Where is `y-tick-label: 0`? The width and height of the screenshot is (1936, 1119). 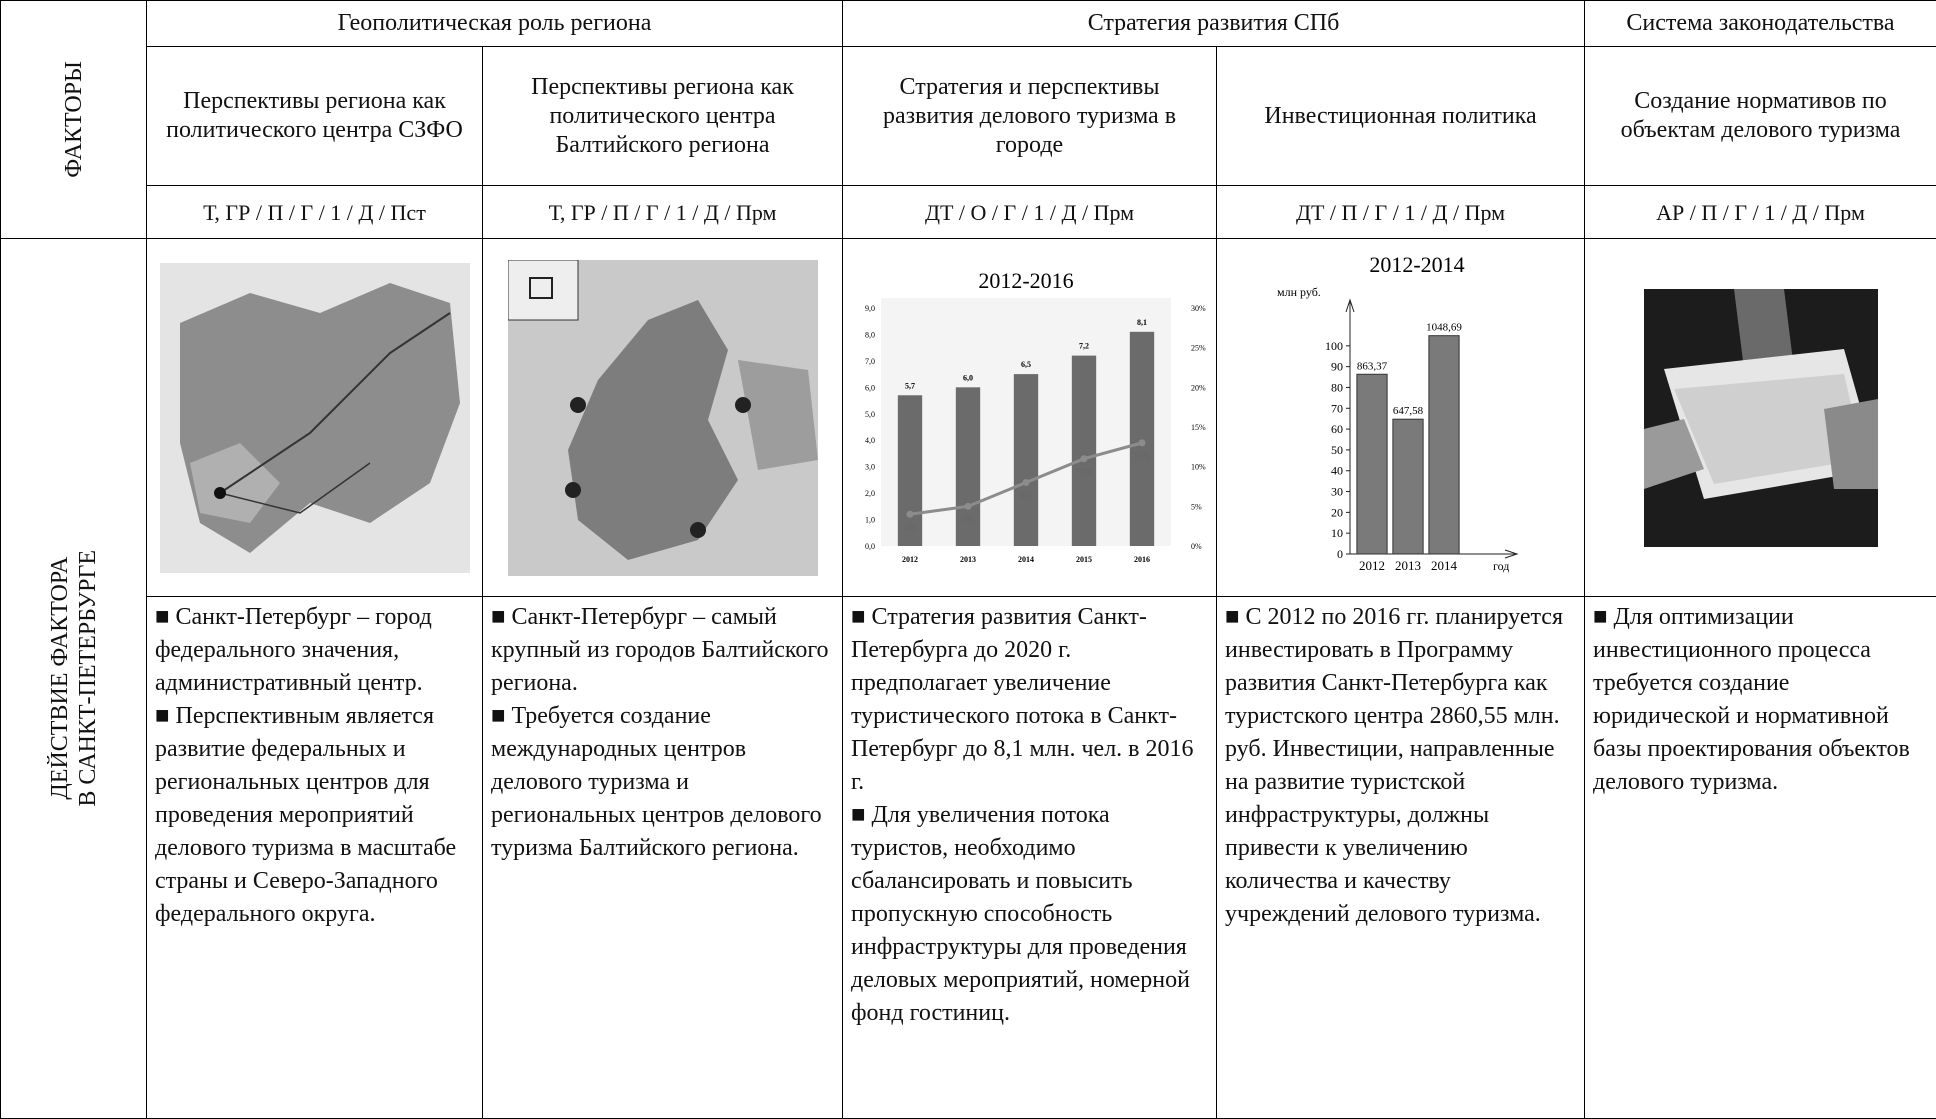 y-tick-label: 0 is located at coordinates (1340, 554).